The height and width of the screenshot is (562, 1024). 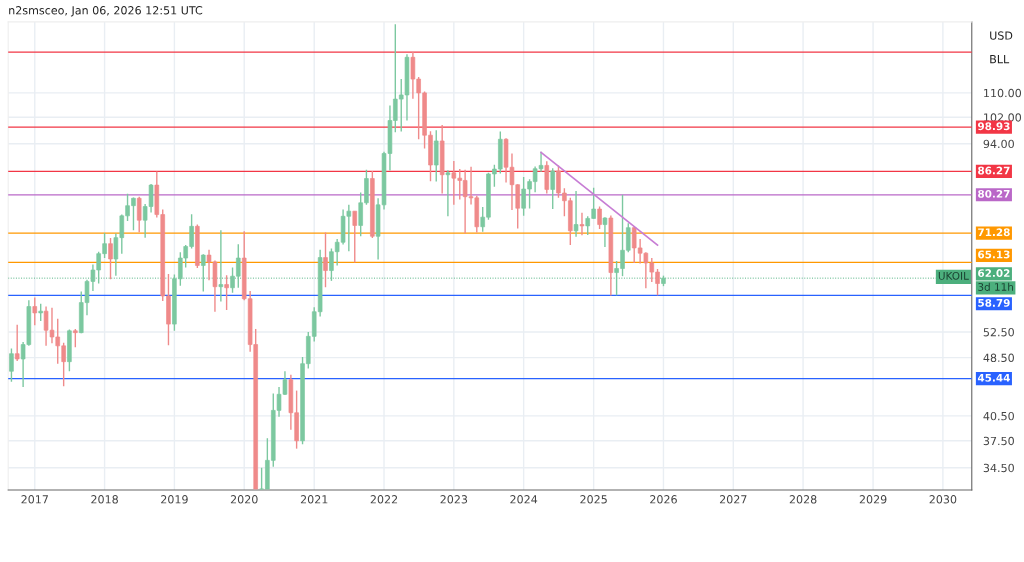 What do you see at coordinates (953, 275) in the screenshot?
I see `annotation: UKOIL` at bounding box center [953, 275].